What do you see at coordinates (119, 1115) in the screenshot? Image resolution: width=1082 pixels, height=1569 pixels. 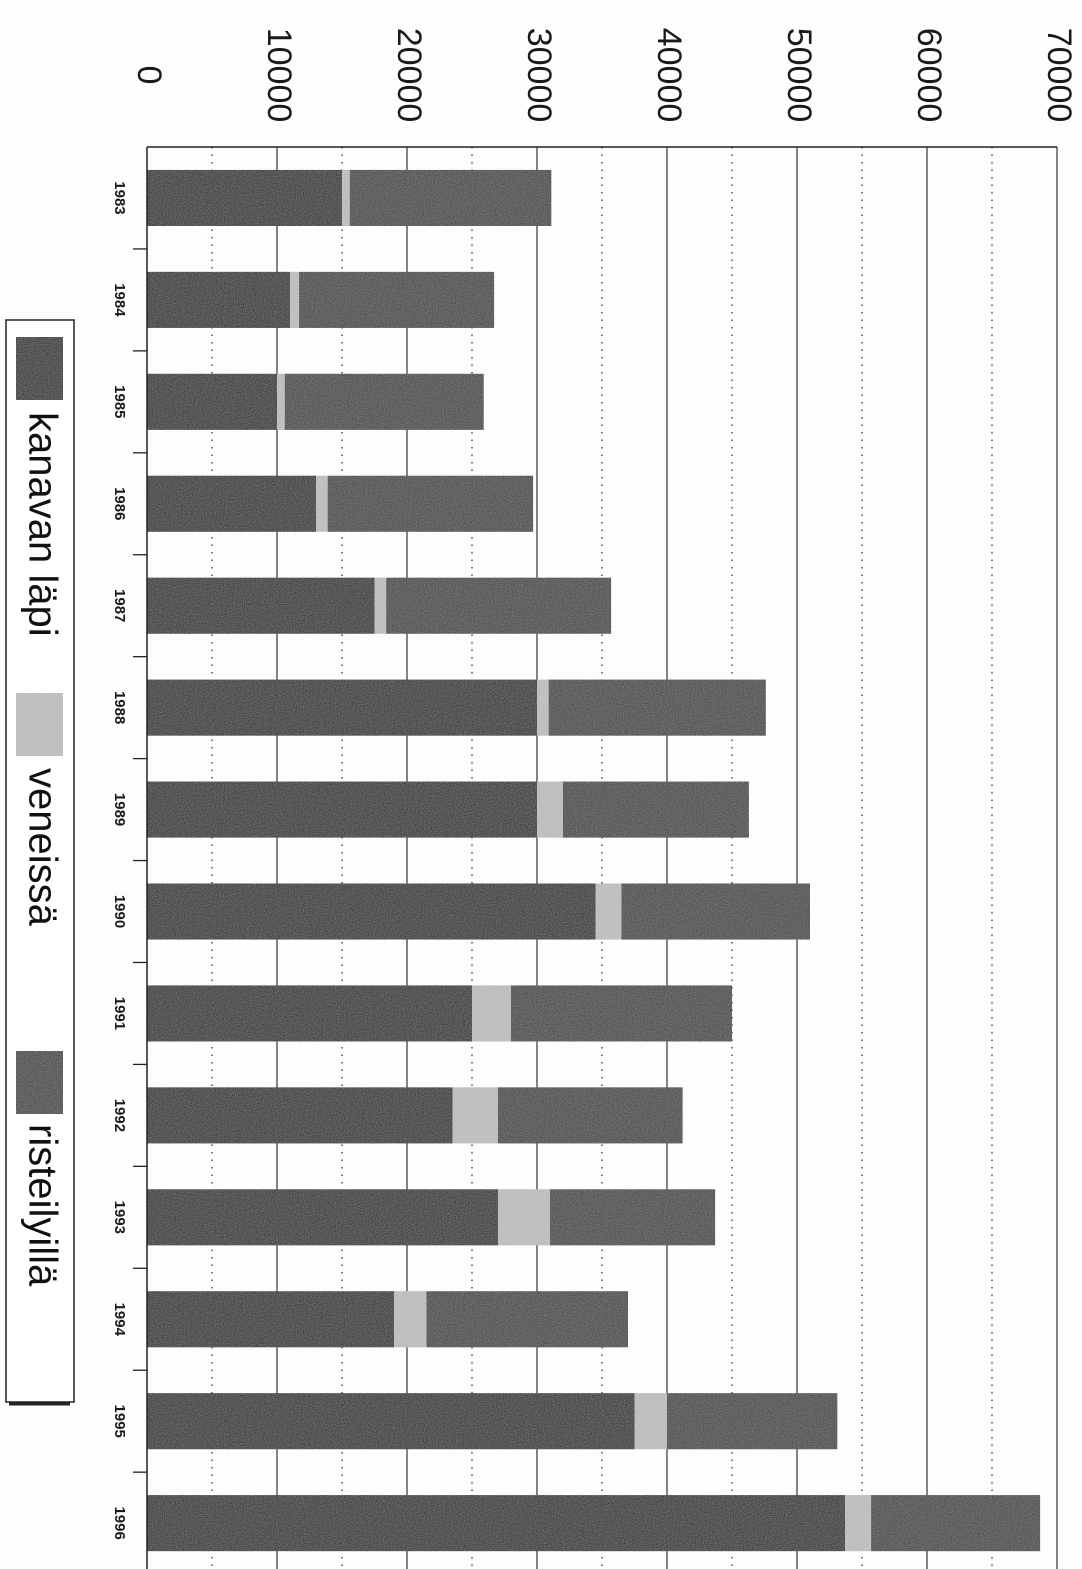 I see `x-tick-label: 1992` at bounding box center [119, 1115].